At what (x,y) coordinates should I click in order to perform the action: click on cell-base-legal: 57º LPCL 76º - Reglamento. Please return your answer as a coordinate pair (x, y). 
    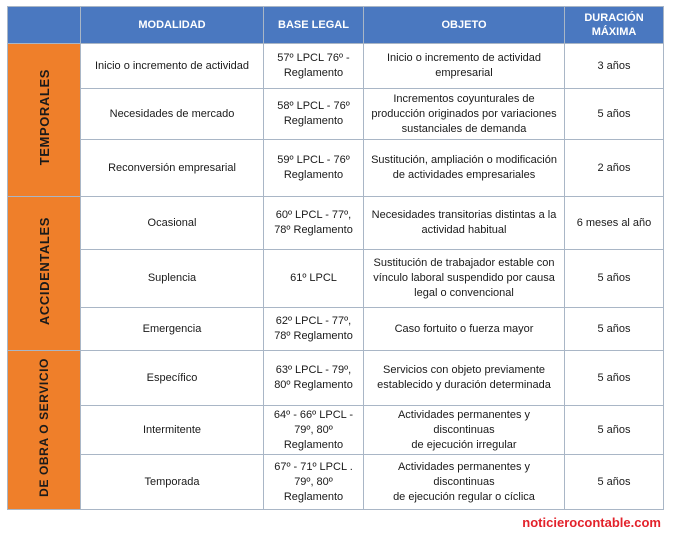
    Looking at the image, I should click on (313, 66).